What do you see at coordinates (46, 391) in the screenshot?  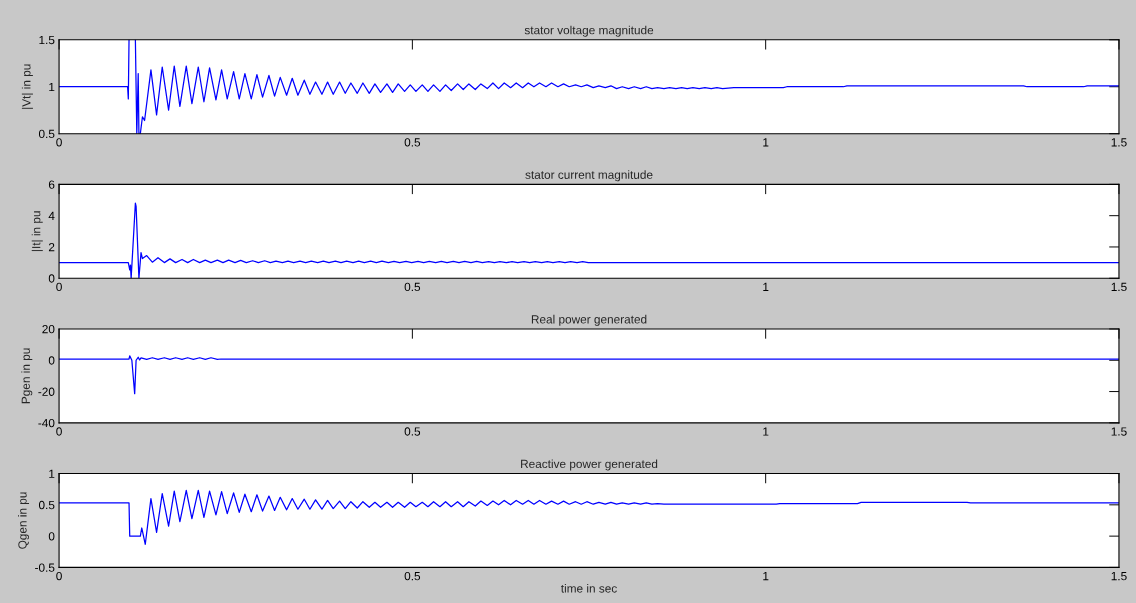 I see `y-tick-label: -20` at bounding box center [46, 391].